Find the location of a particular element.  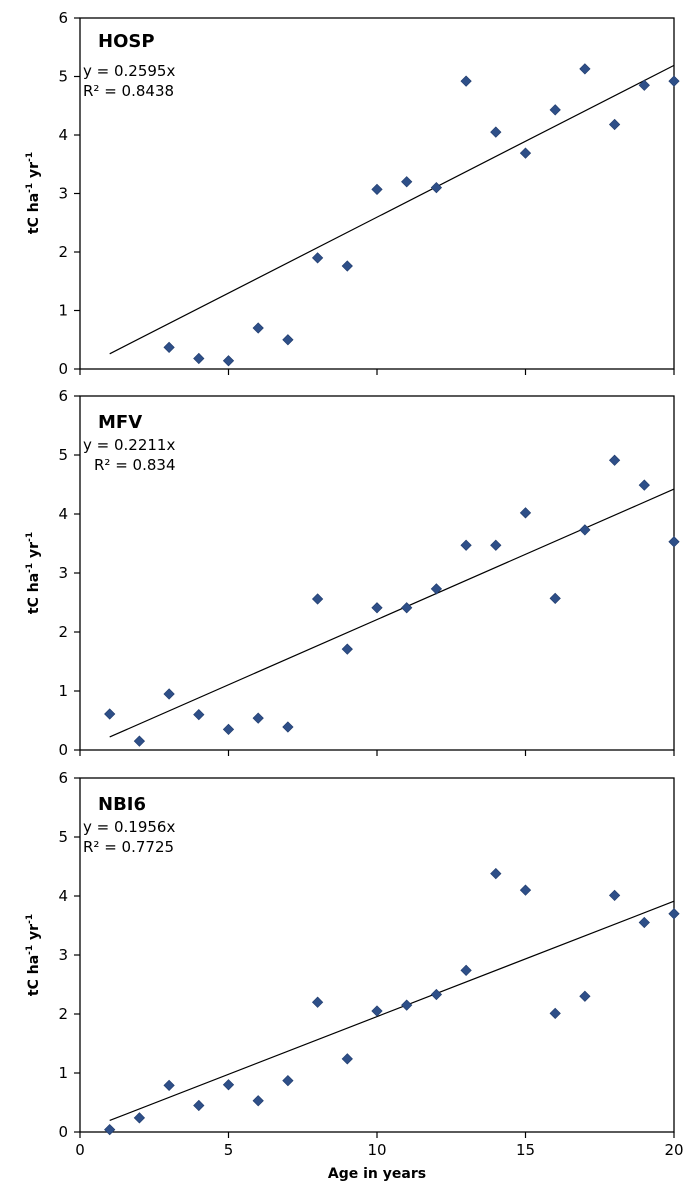

panel-nbi6-y-tick-label: 4 is located at coordinates (63, 896).